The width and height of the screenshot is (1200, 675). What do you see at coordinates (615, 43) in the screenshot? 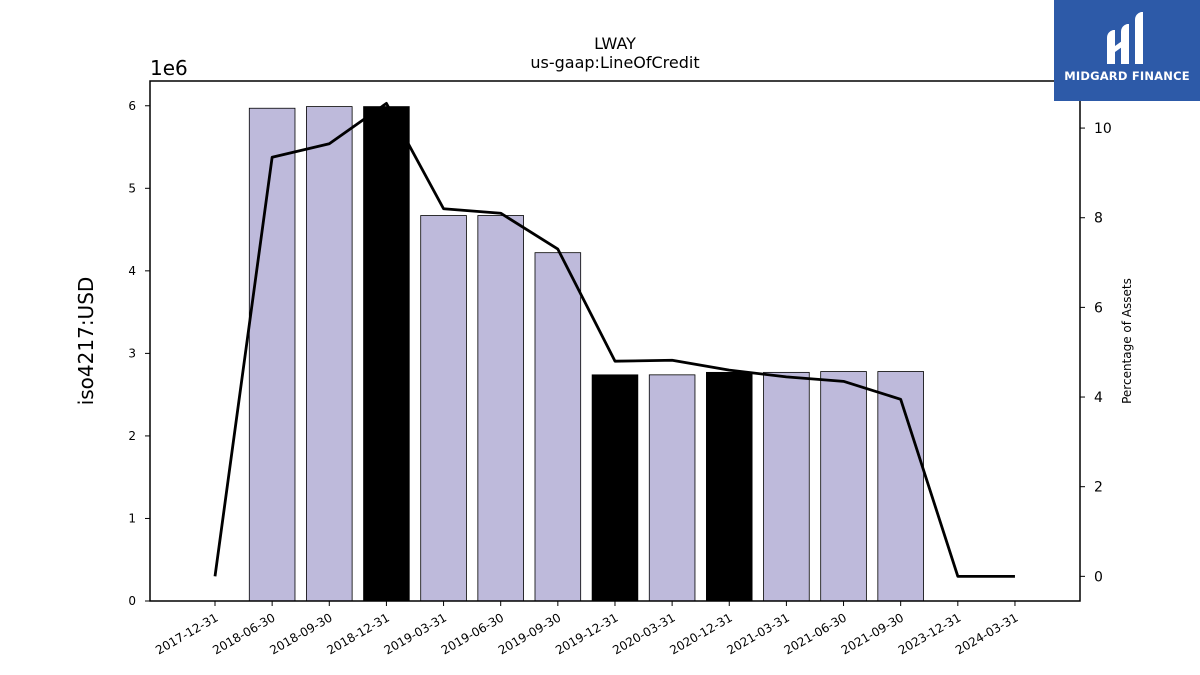
I see `chart-title: LWAY` at bounding box center [615, 43].